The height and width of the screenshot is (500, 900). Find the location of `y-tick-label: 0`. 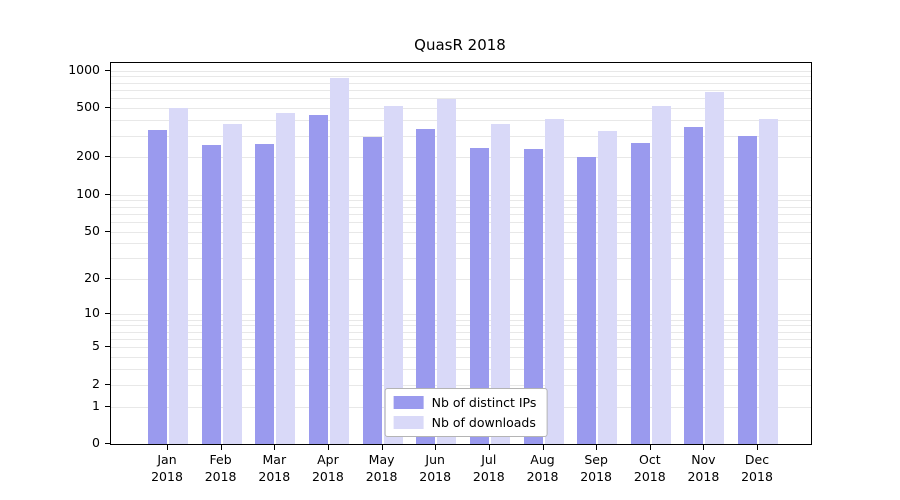

y-tick-label: 0 is located at coordinates (96, 442).